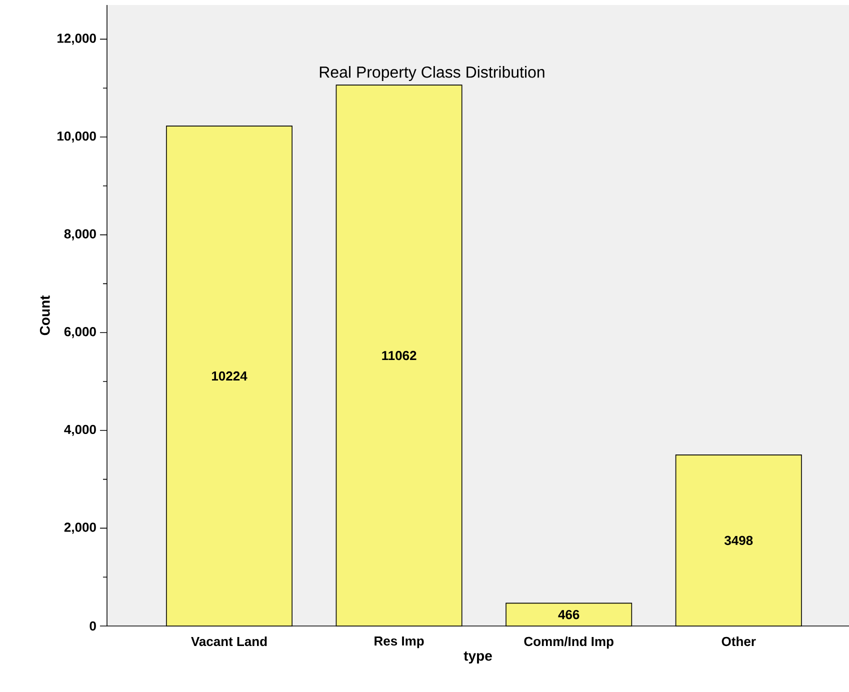  I want to click on data-label: 11062, so click(399, 355).